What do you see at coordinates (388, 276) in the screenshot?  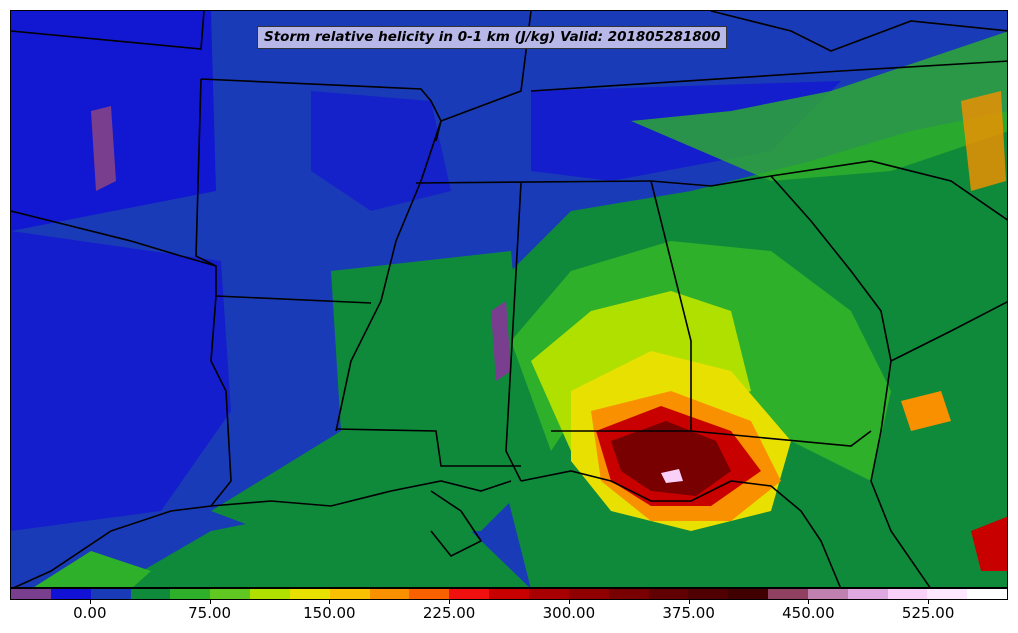 I see `border-mississippi-river` at bounding box center [388, 276].